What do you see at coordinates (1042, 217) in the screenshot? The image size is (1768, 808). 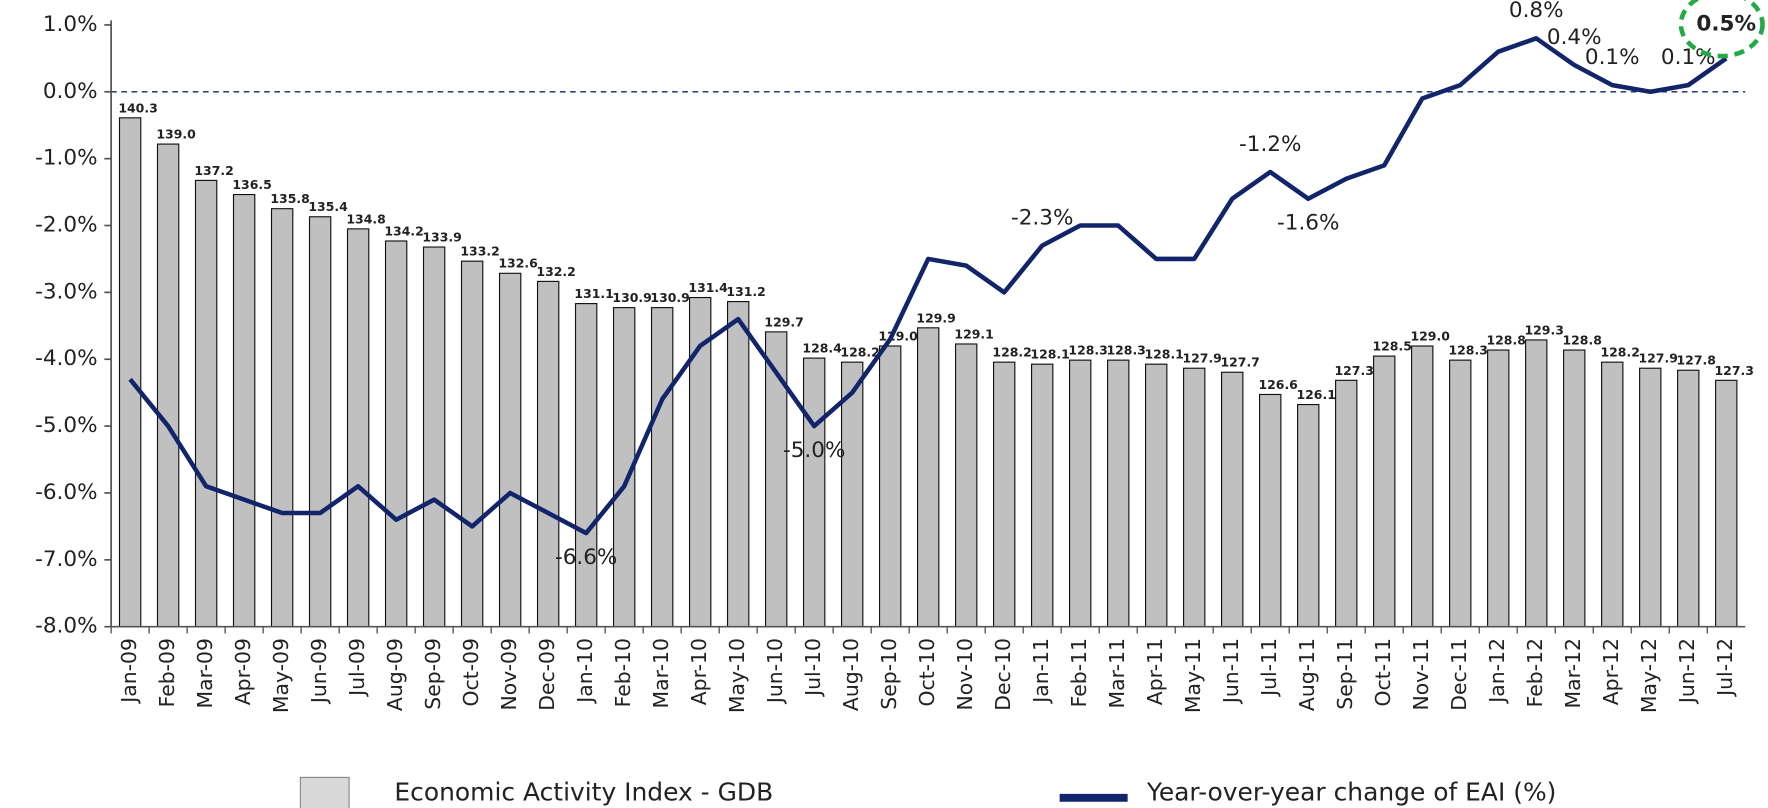 I see `line-value-label: -2.3%` at bounding box center [1042, 217].